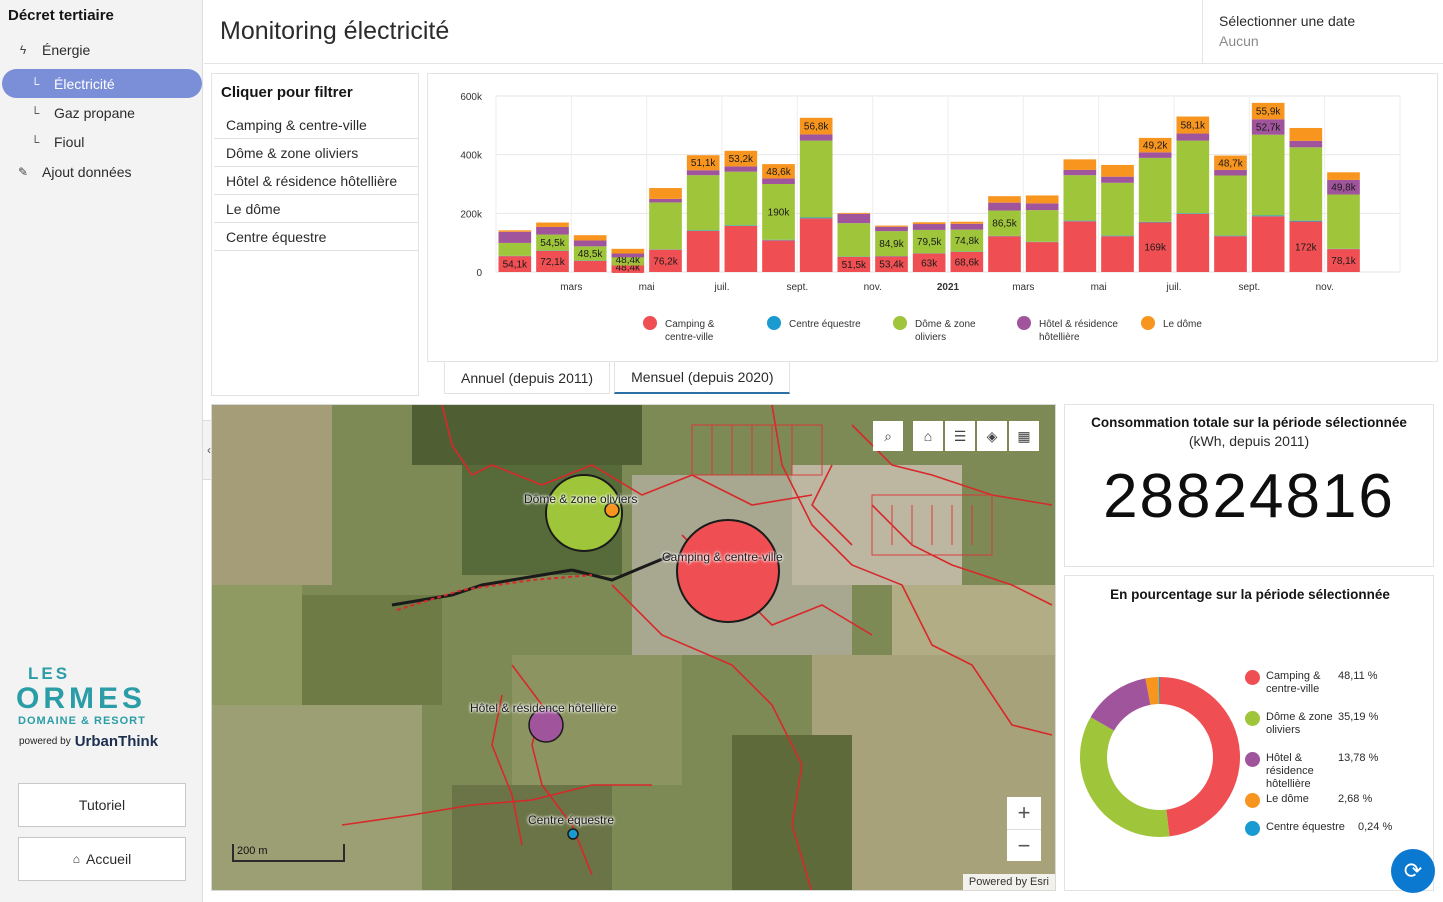 Image resolution: width=1443 pixels, height=902 pixels. Describe the element at coordinates (1343, 261) in the screenshot. I see `data-label: 78,1k` at that location.